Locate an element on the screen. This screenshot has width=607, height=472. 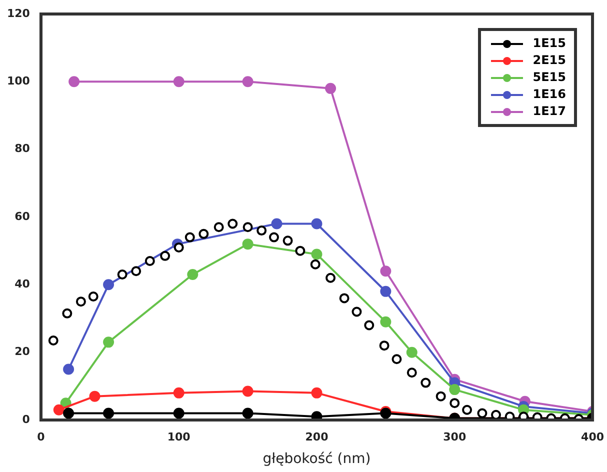
x-tick-label: 300 is located at coordinates (454, 437).